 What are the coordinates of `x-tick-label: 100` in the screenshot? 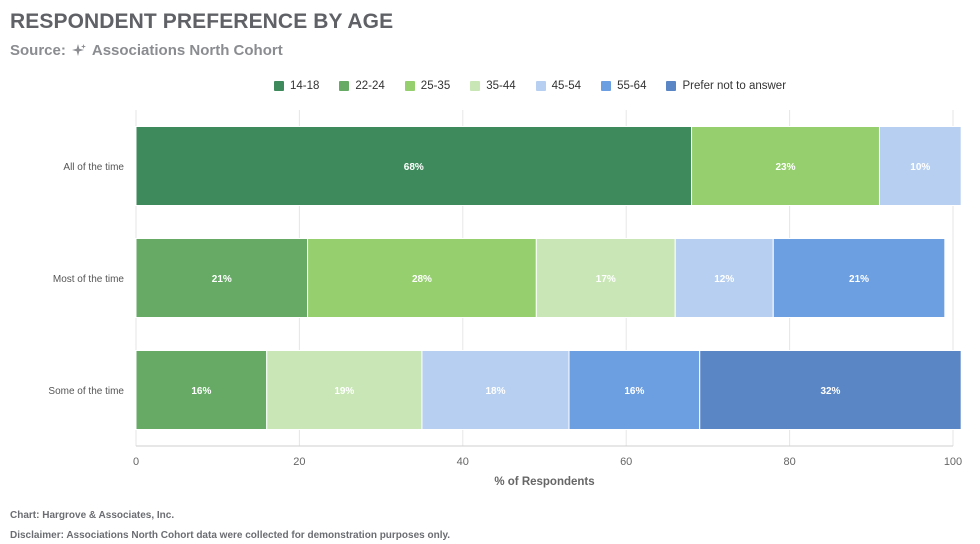 It's located at (953, 462).